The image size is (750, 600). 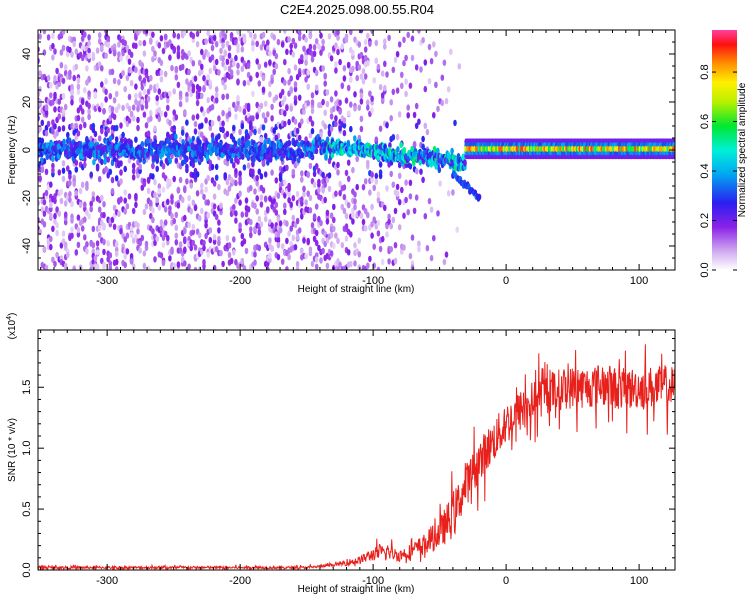 What do you see at coordinates (506, 581) in the screenshot?
I see `x-tick-label: 0` at bounding box center [506, 581].